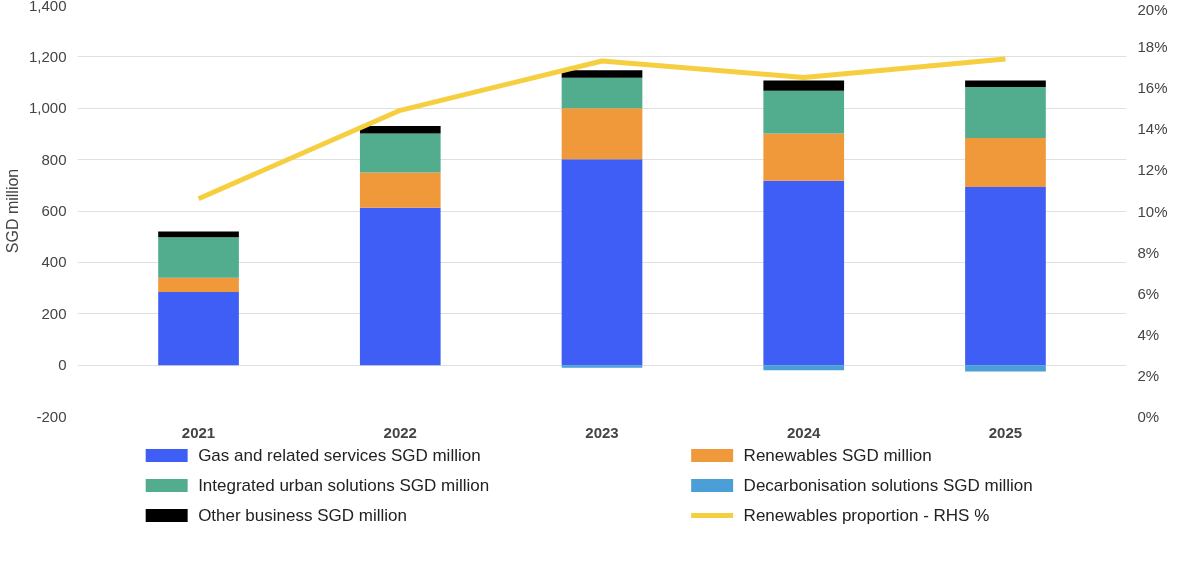 The width and height of the screenshot is (1180, 567). I want to click on y-axis-title: SGD million, so click(12, 211).